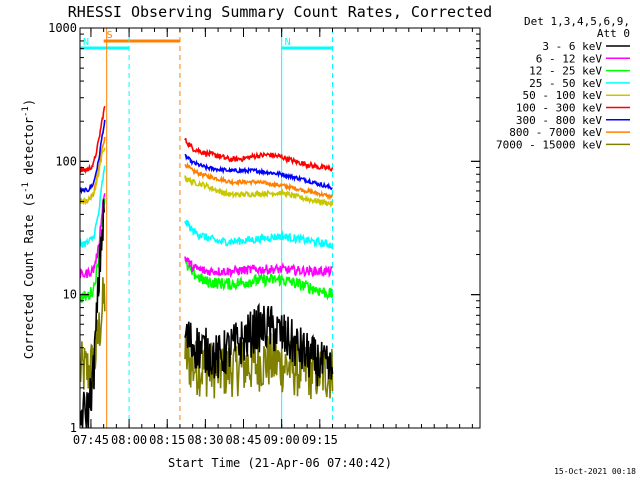  Describe the element at coordinates (282, 440) in the screenshot. I see `x-tick-label-5: 09:00` at that location.